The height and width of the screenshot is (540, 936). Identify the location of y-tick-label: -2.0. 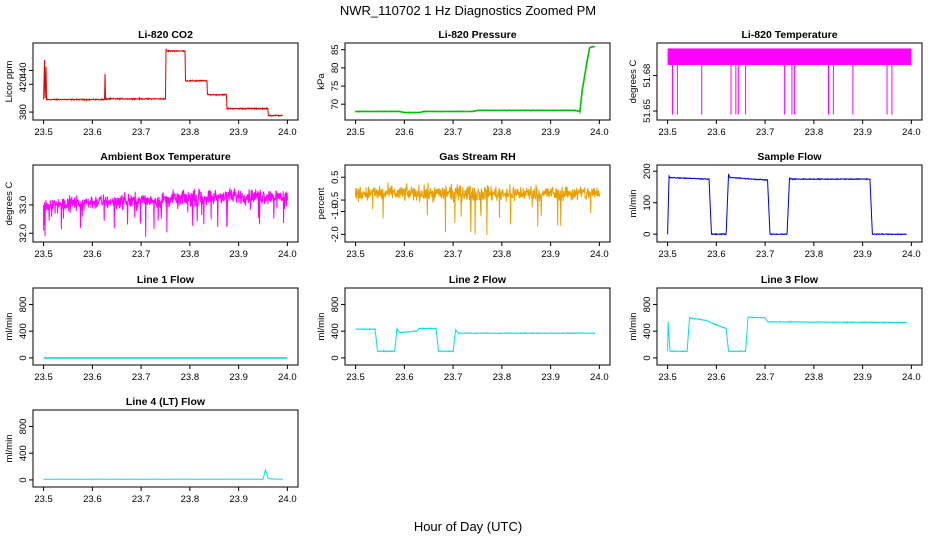
(335, 234).